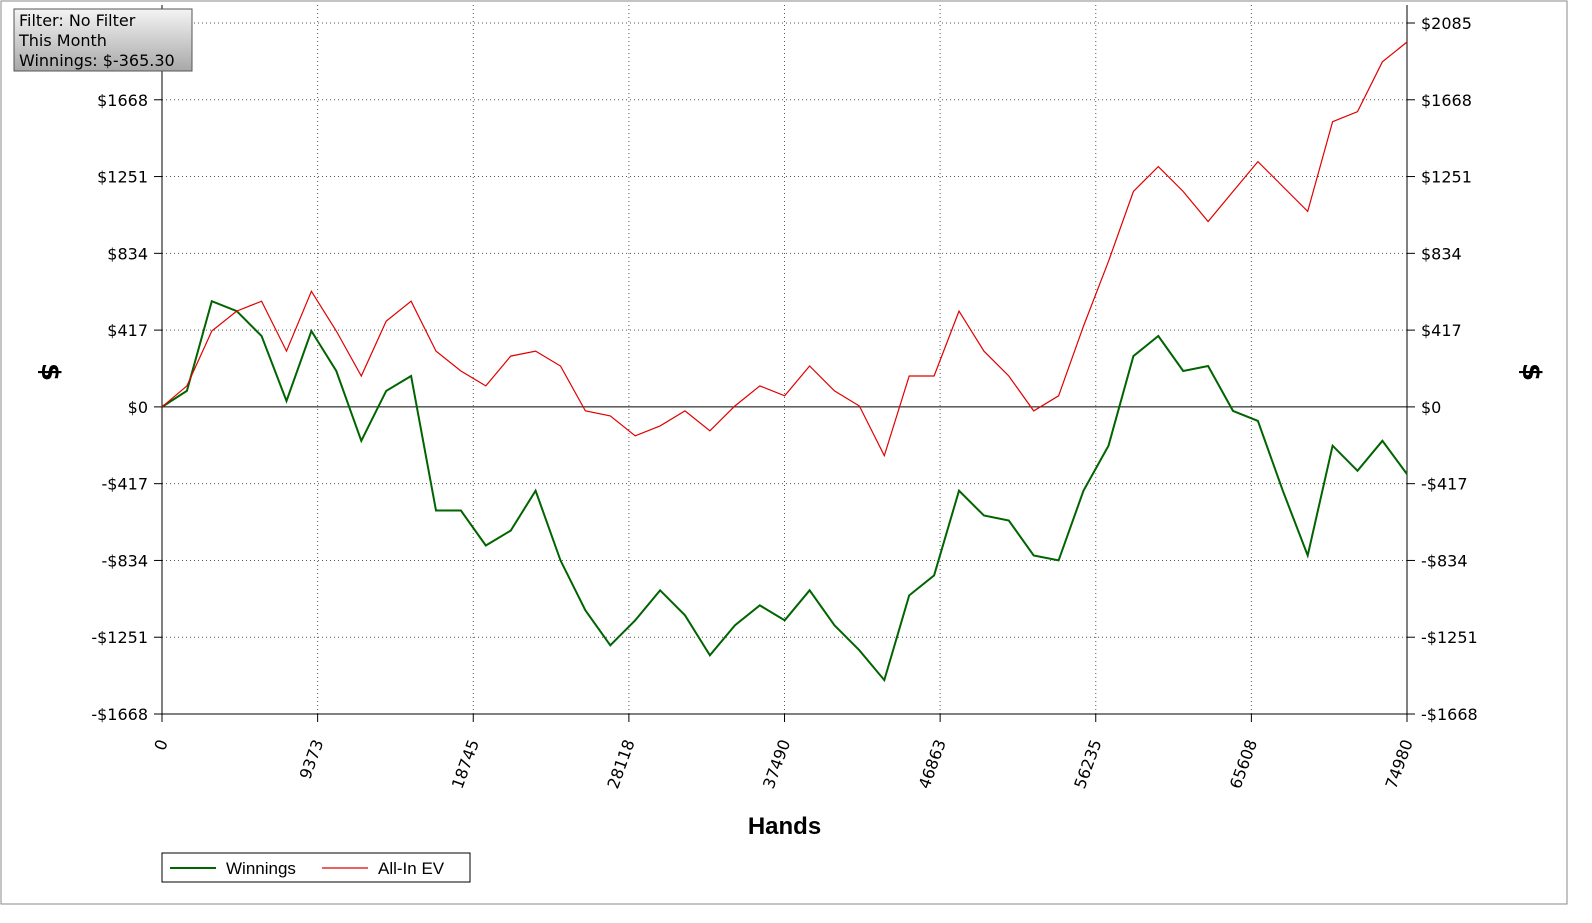 The height and width of the screenshot is (923, 1592). I want to click on y2-tick-label: $417, so click(1441, 330).